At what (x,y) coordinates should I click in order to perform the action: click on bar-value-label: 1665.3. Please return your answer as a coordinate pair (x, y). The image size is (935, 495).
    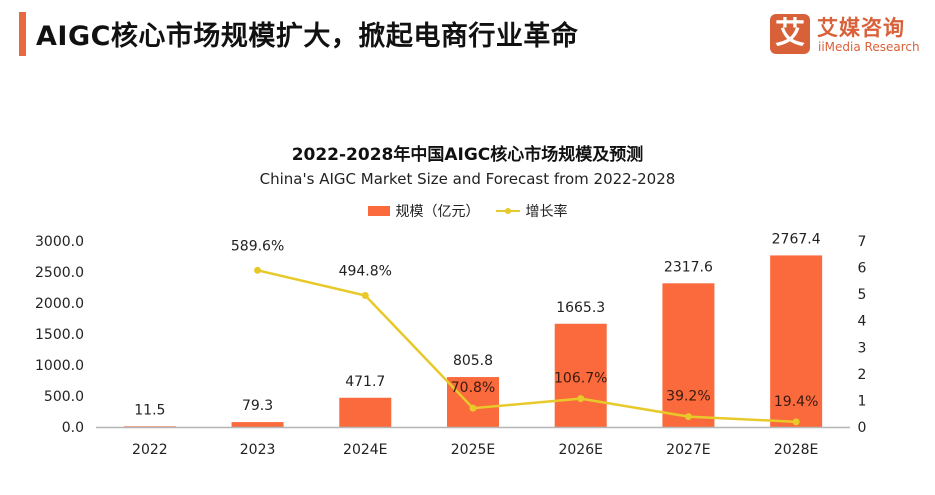
    Looking at the image, I should click on (580, 308).